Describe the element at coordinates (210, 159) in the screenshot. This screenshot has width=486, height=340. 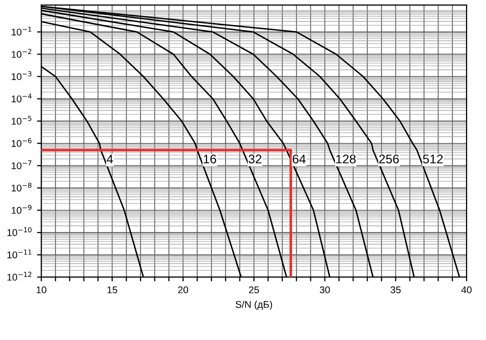
I see `series-label: 16` at that location.